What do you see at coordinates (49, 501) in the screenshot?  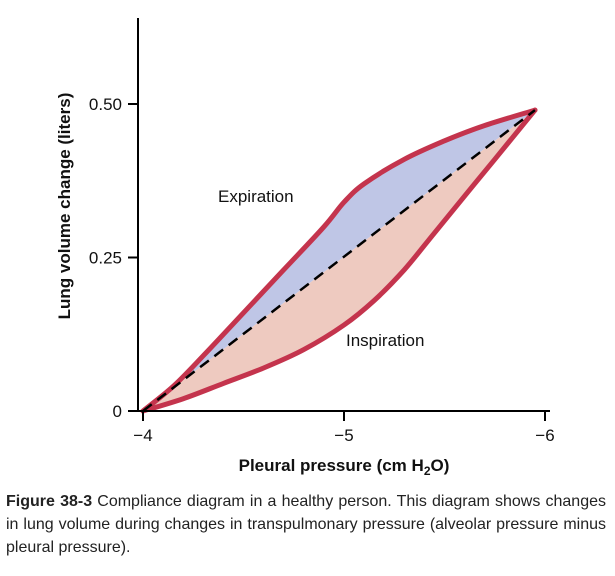 I see `figure-label: Figure 38-3` at bounding box center [49, 501].